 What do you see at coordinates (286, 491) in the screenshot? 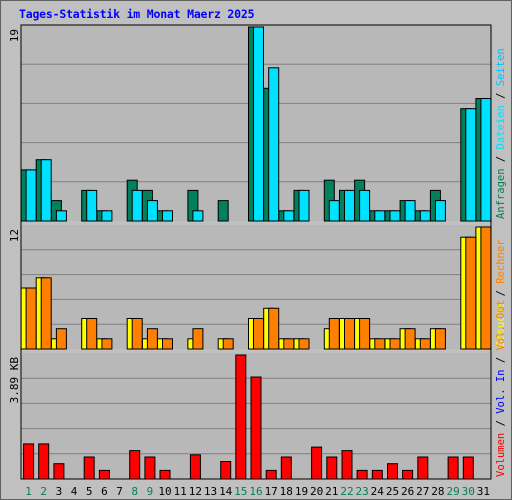
I see `x-tick-label-day-18: 18` at bounding box center [286, 491].